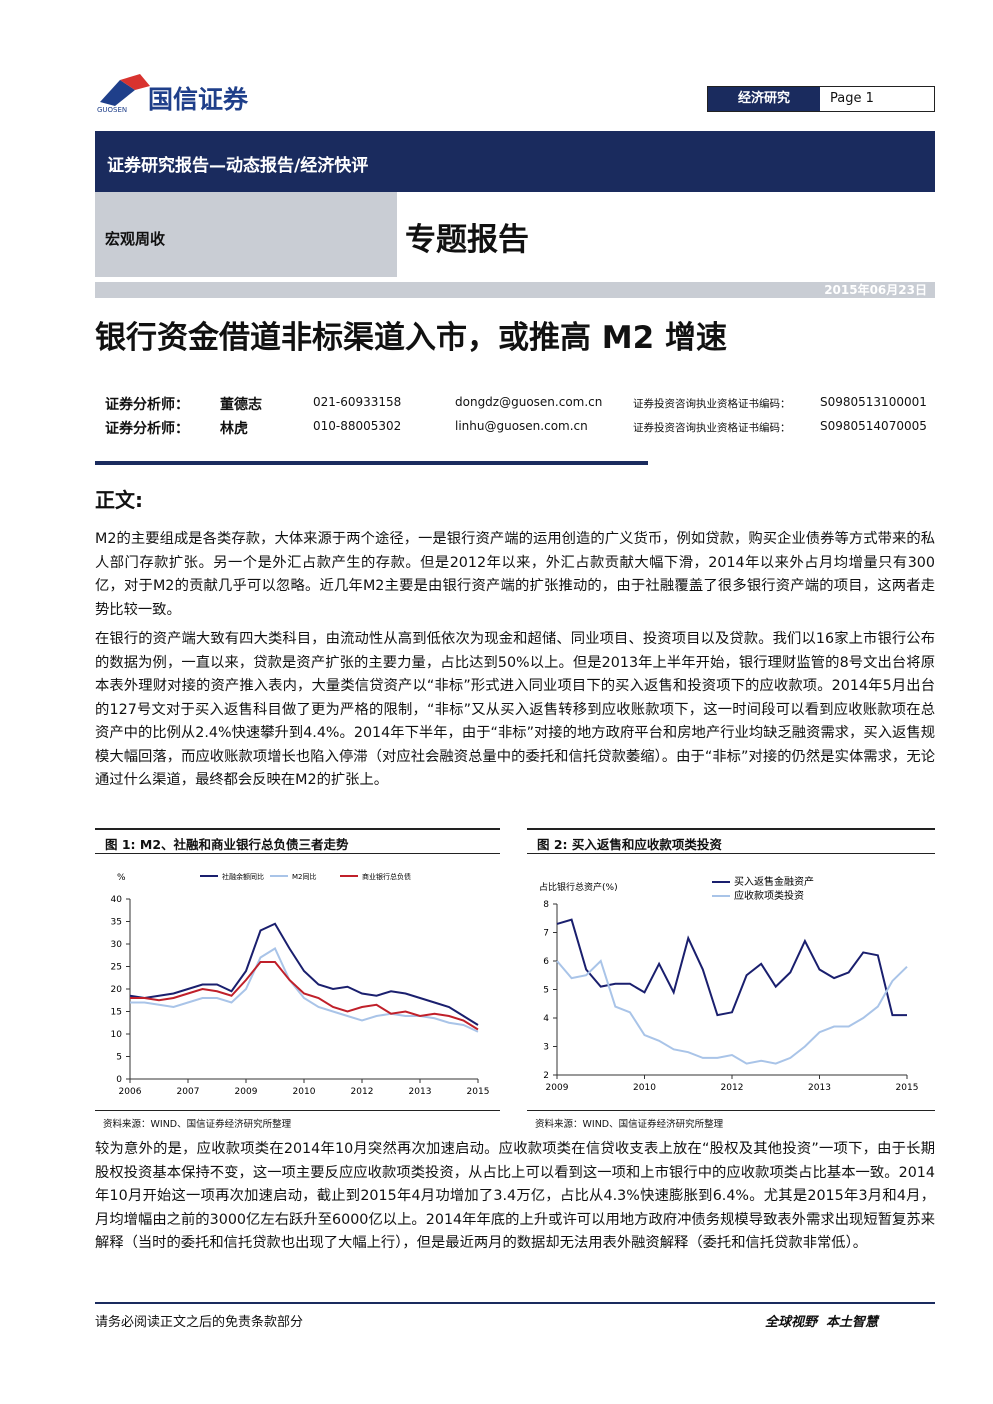  I want to click on analyst-name: 董德志, so click(241, 405).